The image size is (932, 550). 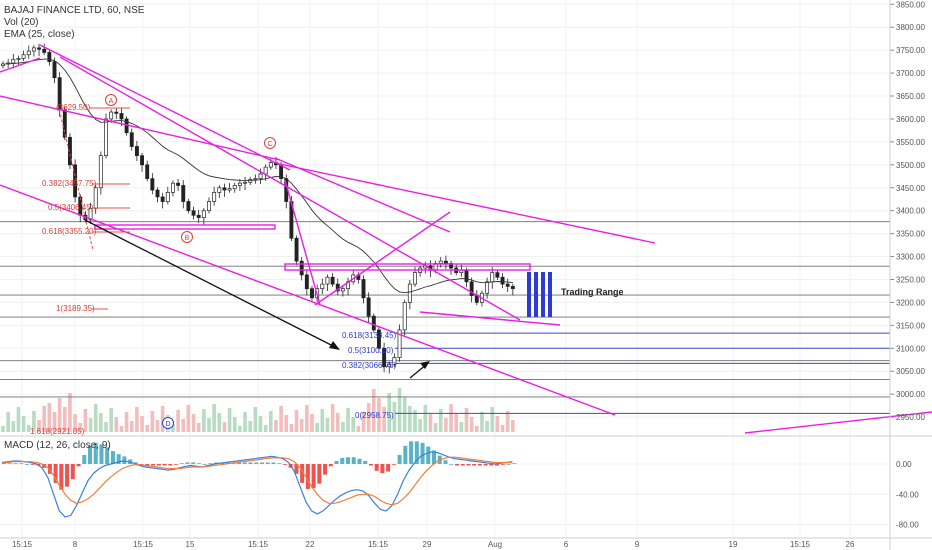 What do you see at coordinates (550, 294) in the screenshot?
I see `trading-range-bar` at bounding box center [550, 294].